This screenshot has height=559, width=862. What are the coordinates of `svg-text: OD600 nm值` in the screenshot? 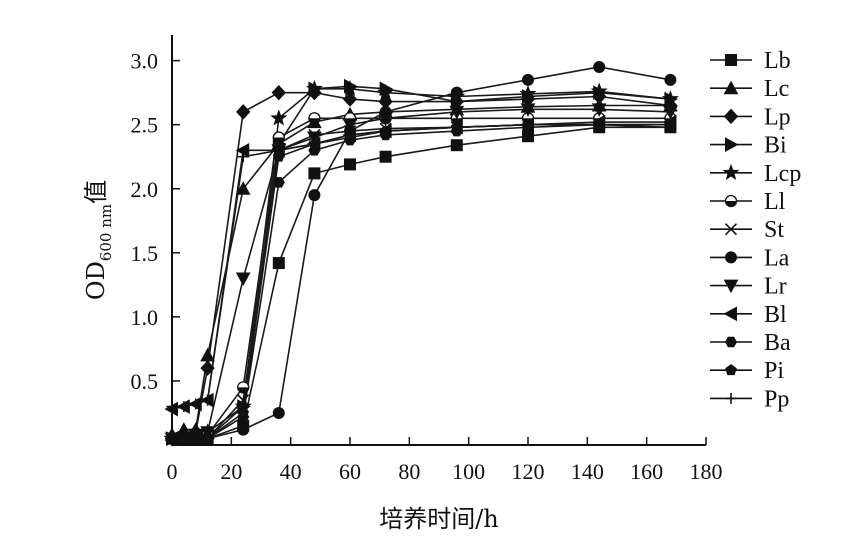 It's located at (98, 240).